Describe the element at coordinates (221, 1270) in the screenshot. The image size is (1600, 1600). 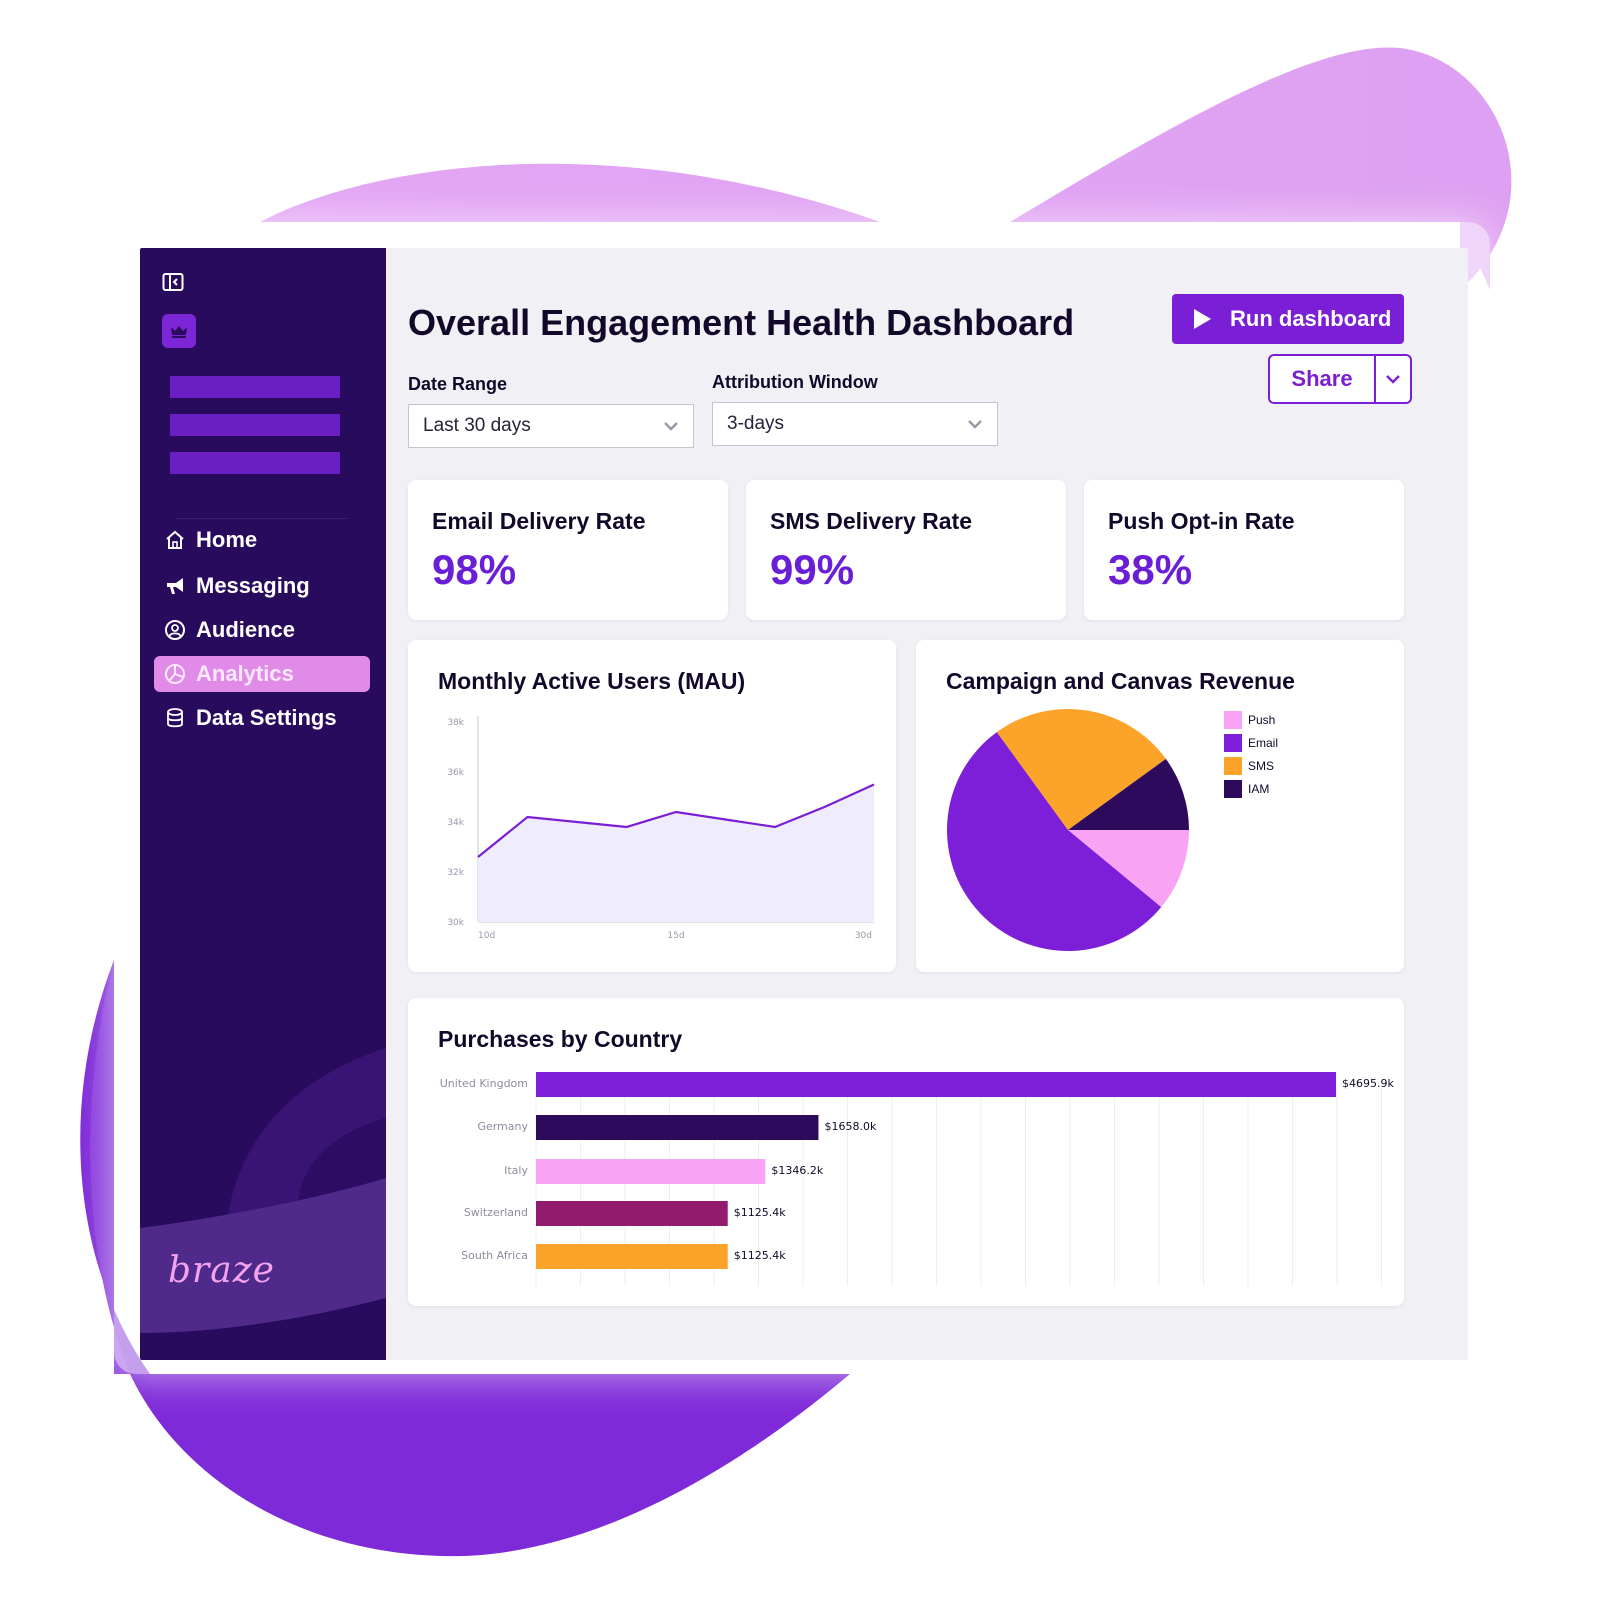
I see `brand-logo: braze` at that location.